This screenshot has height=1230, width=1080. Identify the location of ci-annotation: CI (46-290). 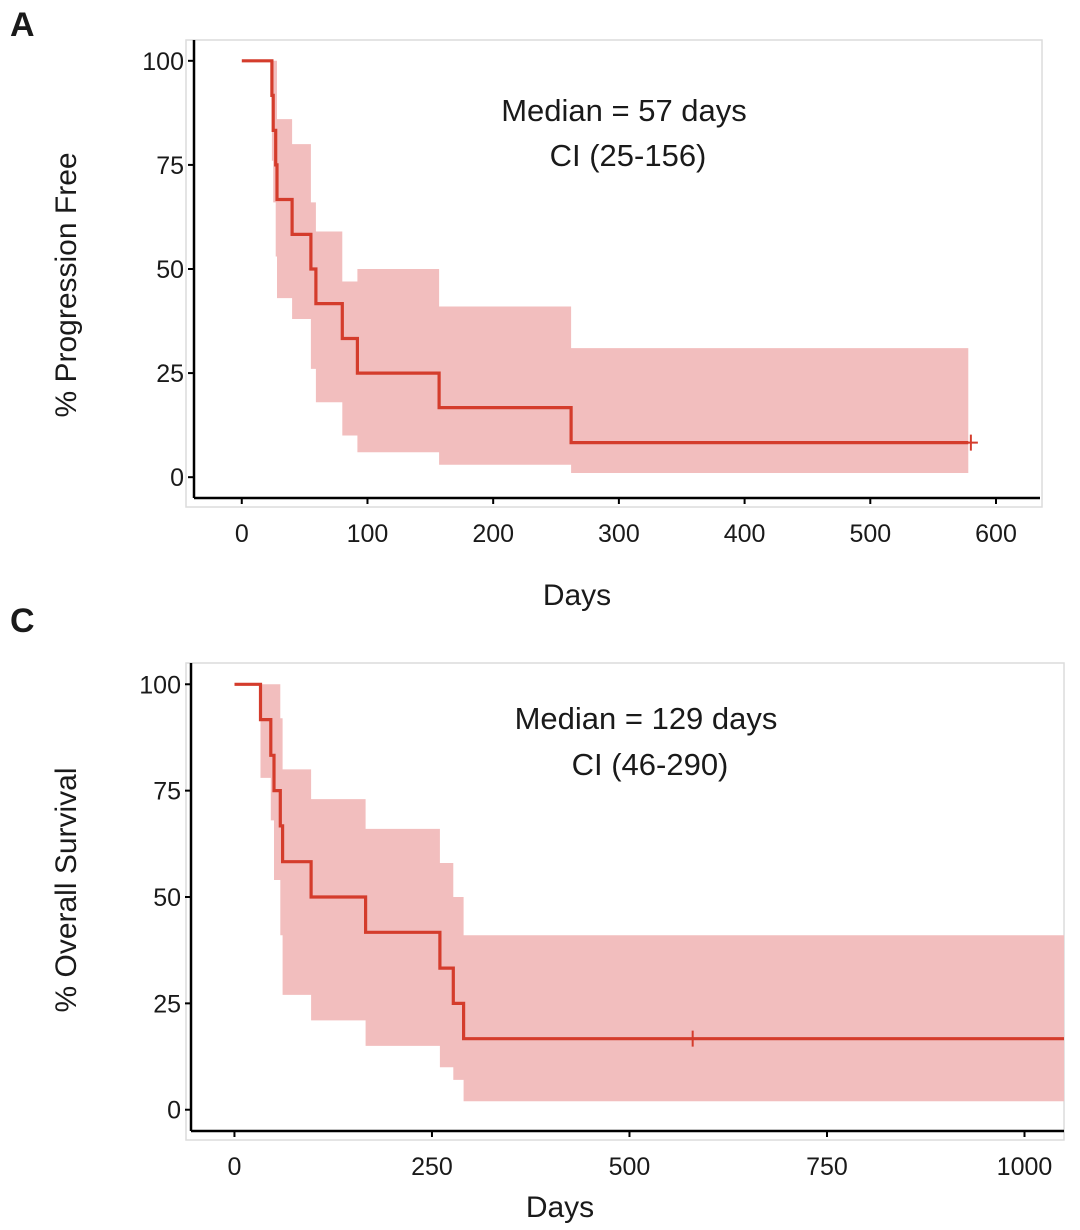
(650, 764).